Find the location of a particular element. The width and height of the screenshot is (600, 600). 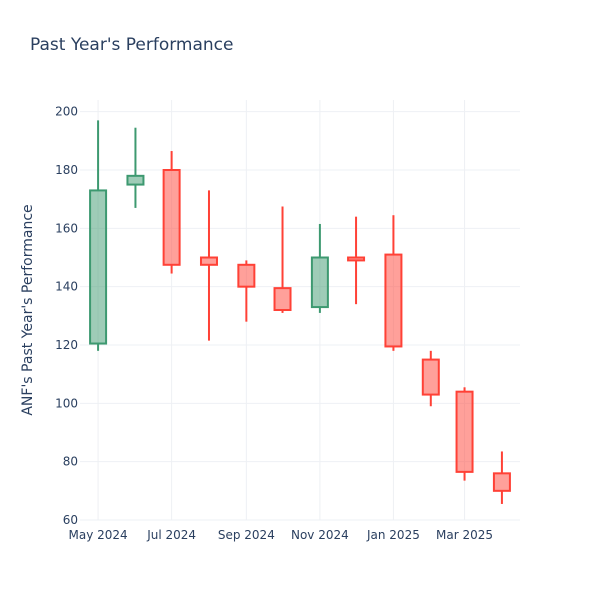

y-axis-ticks: 60 80 100 120 140 160 180 200 is located at coordinates (66, 316).